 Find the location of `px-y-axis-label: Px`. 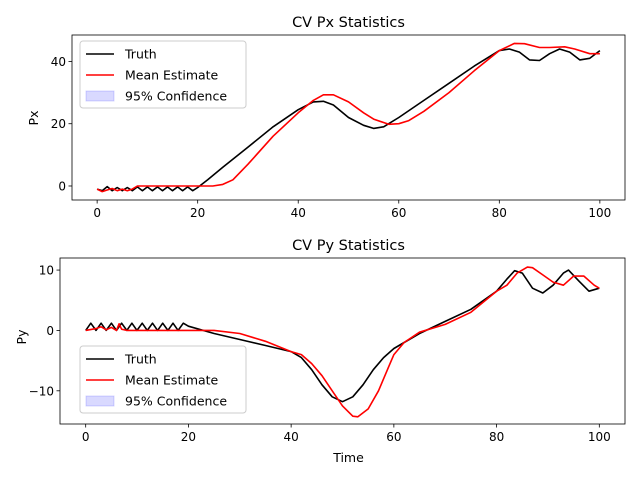

px-y-axis-label: Px is located at coordinates (33, 118).